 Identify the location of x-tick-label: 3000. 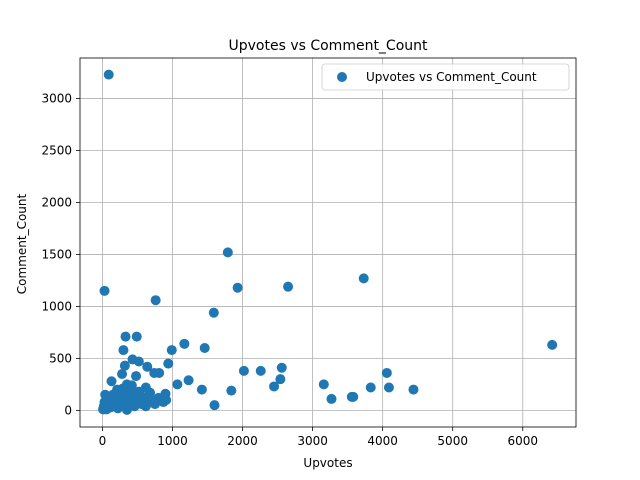
(312, 441).